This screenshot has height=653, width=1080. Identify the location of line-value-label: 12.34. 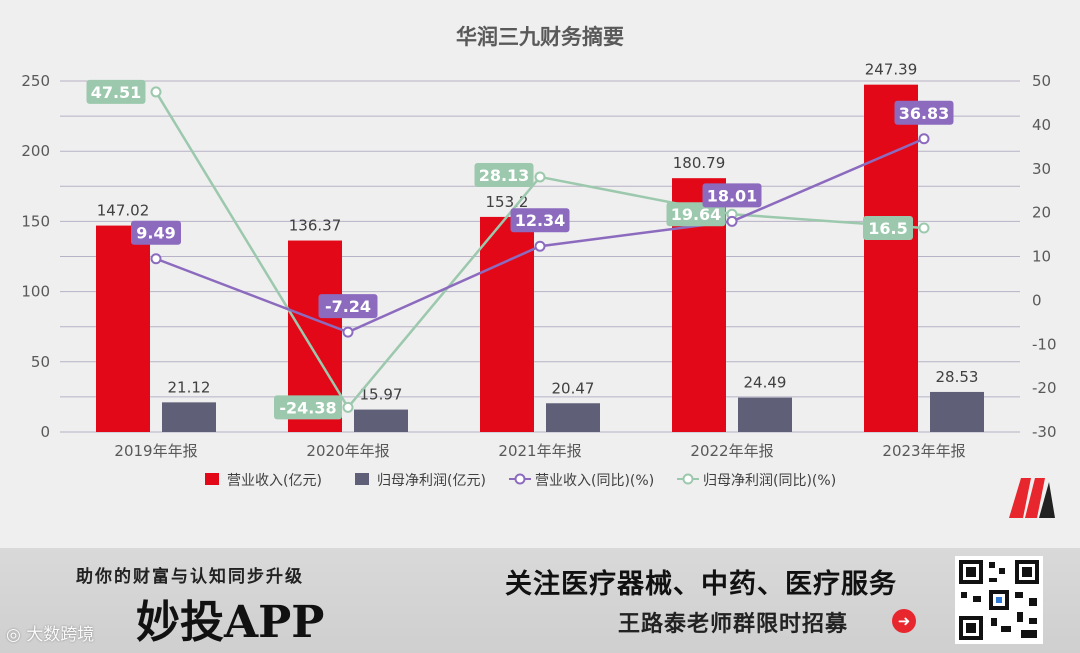
(540, 220).